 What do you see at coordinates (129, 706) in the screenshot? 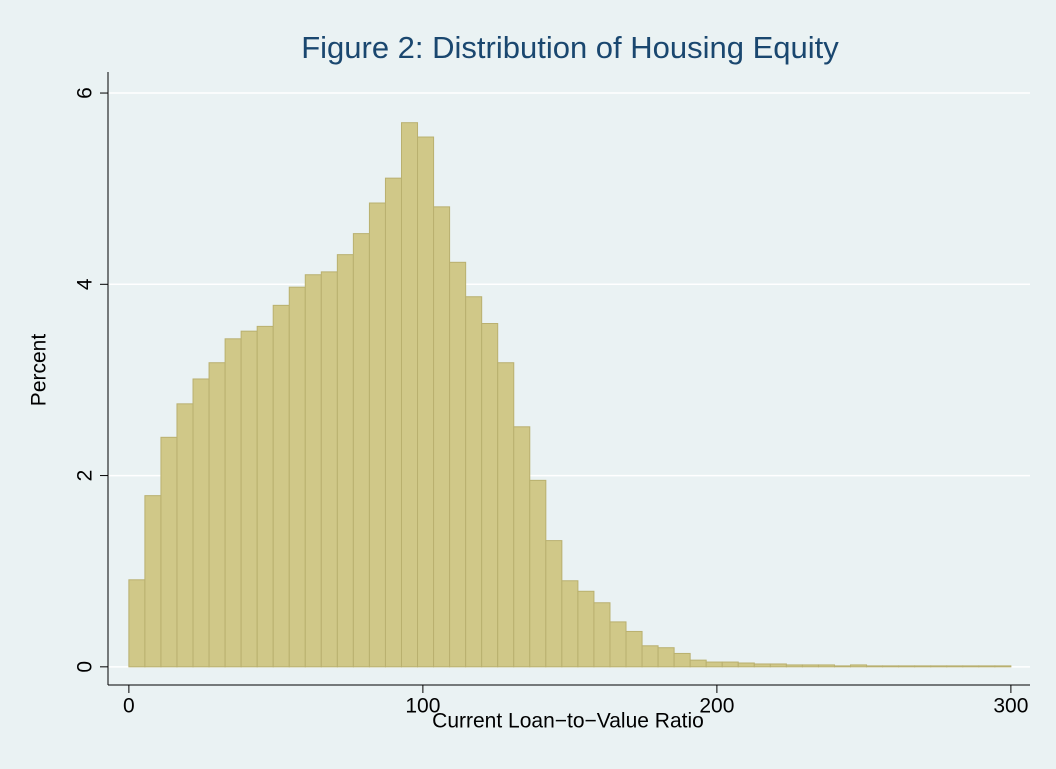
I see `x-tick-label: 0` at bounding box center [129, 706].